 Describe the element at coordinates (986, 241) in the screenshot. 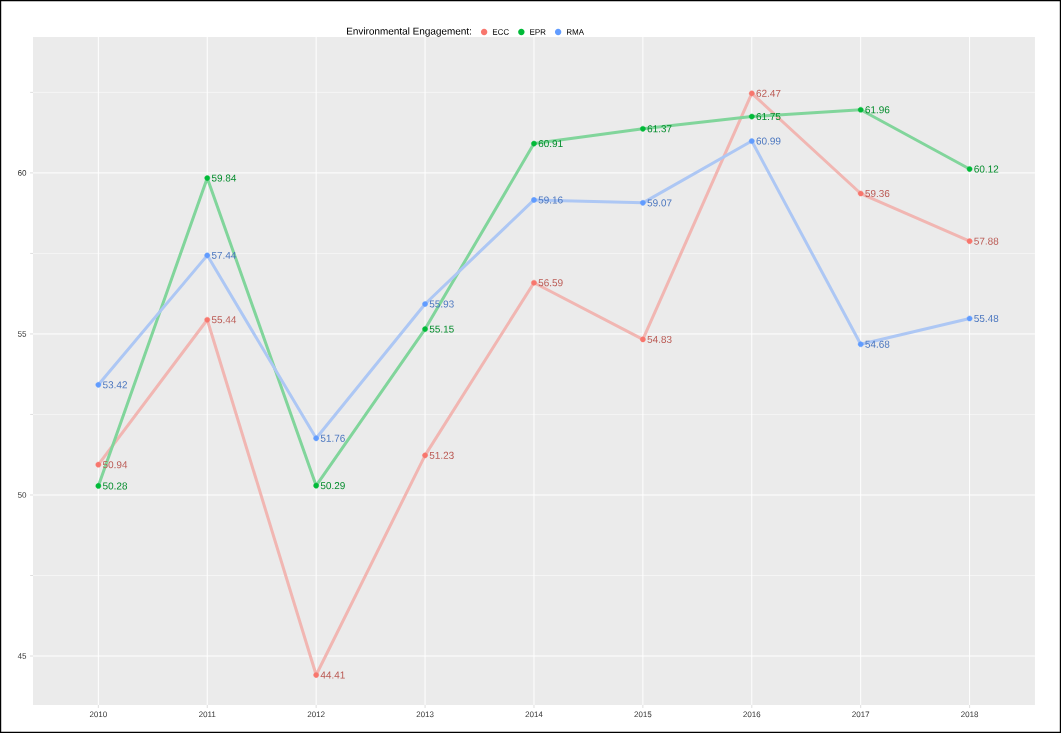

I see `data-label: 57.88` at that location.